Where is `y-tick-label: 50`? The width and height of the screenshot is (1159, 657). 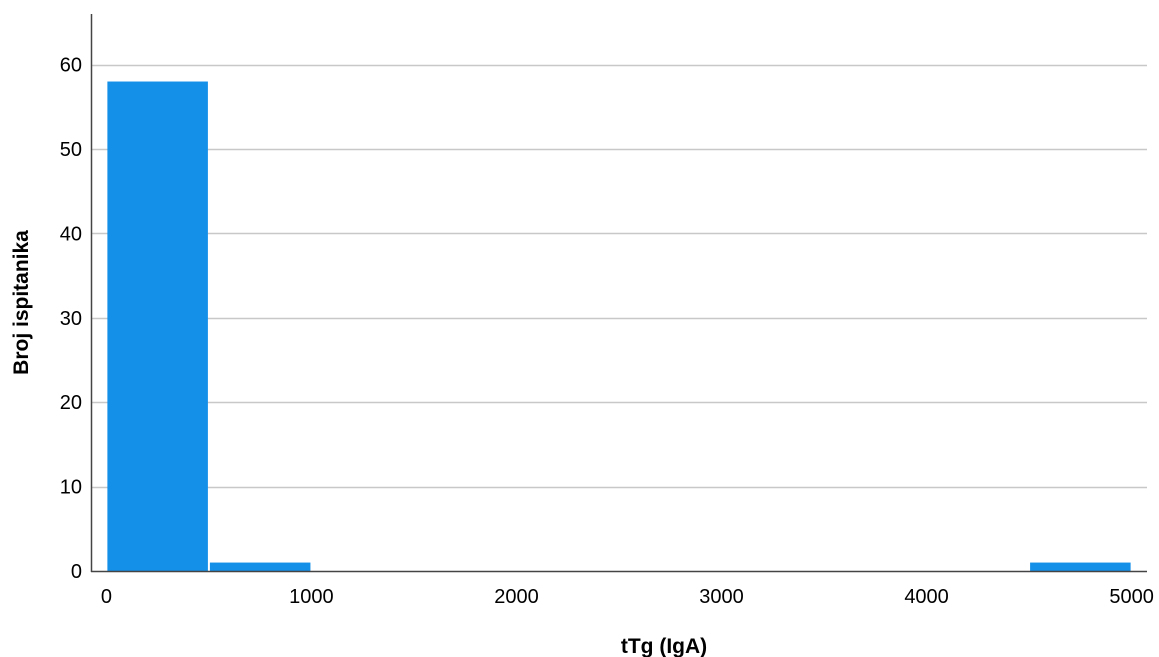 y-tick-label: 50 is located at coordinates (71, 150).